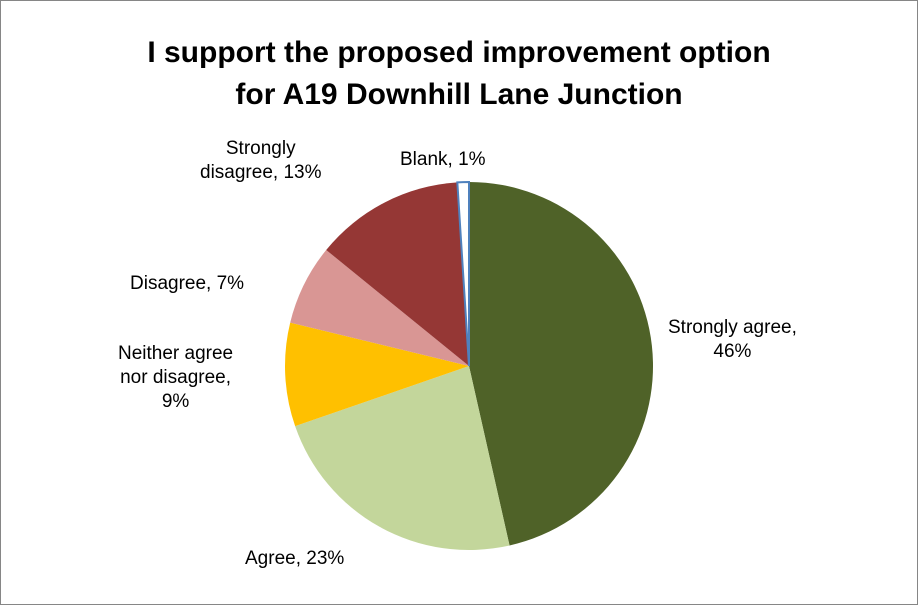 The width and height of the screenshot is (918, 605). I want to click on pie-slice-strongly-agree, so click(561, 364).